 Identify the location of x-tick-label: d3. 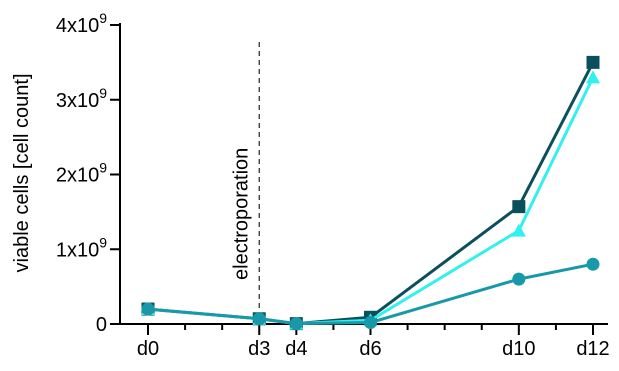
(259, 349).